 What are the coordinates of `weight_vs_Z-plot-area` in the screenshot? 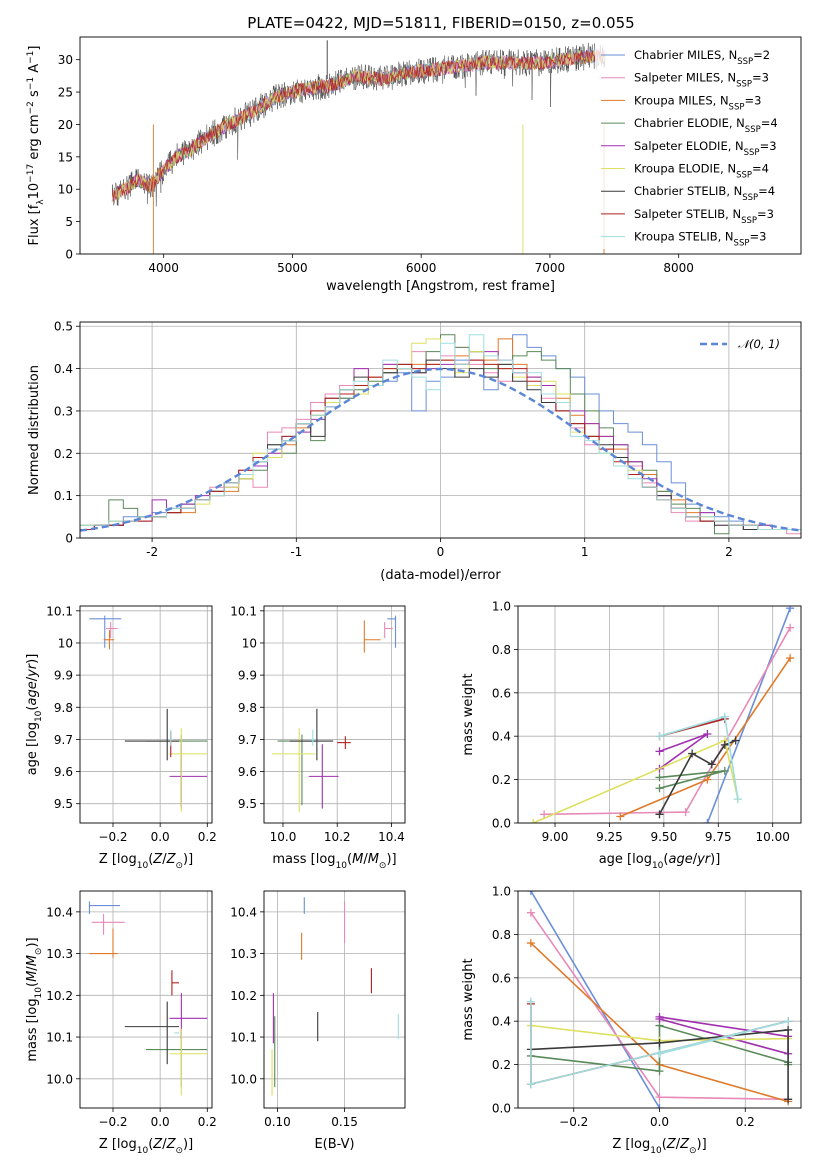 It's located at (659, 999).